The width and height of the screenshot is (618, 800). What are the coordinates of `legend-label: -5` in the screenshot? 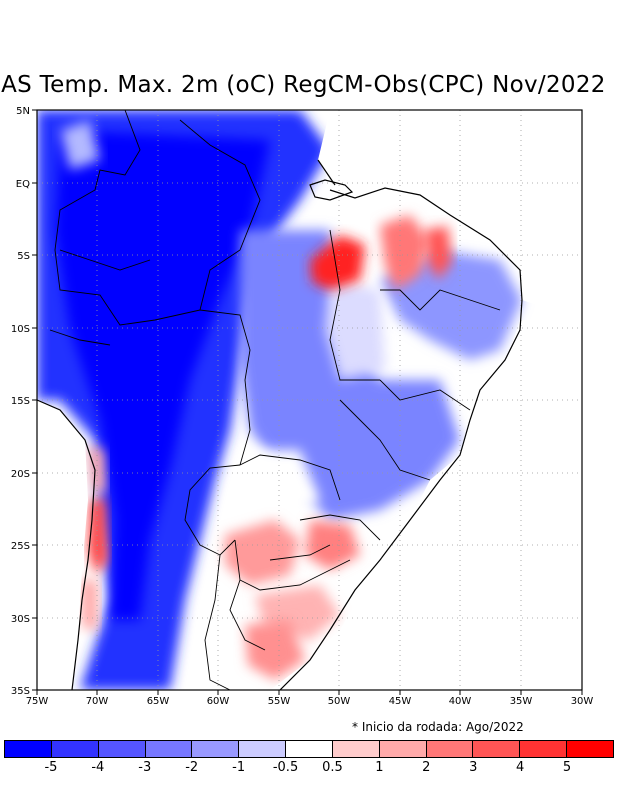 It's located at (51, 767).